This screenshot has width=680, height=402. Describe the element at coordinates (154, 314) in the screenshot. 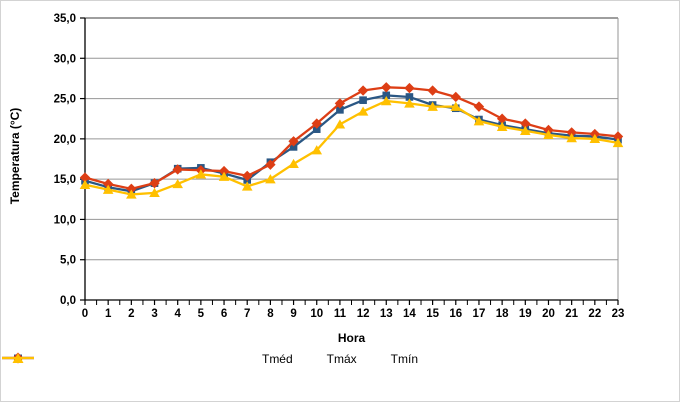

I see `x-tick-label: 3` at that location.